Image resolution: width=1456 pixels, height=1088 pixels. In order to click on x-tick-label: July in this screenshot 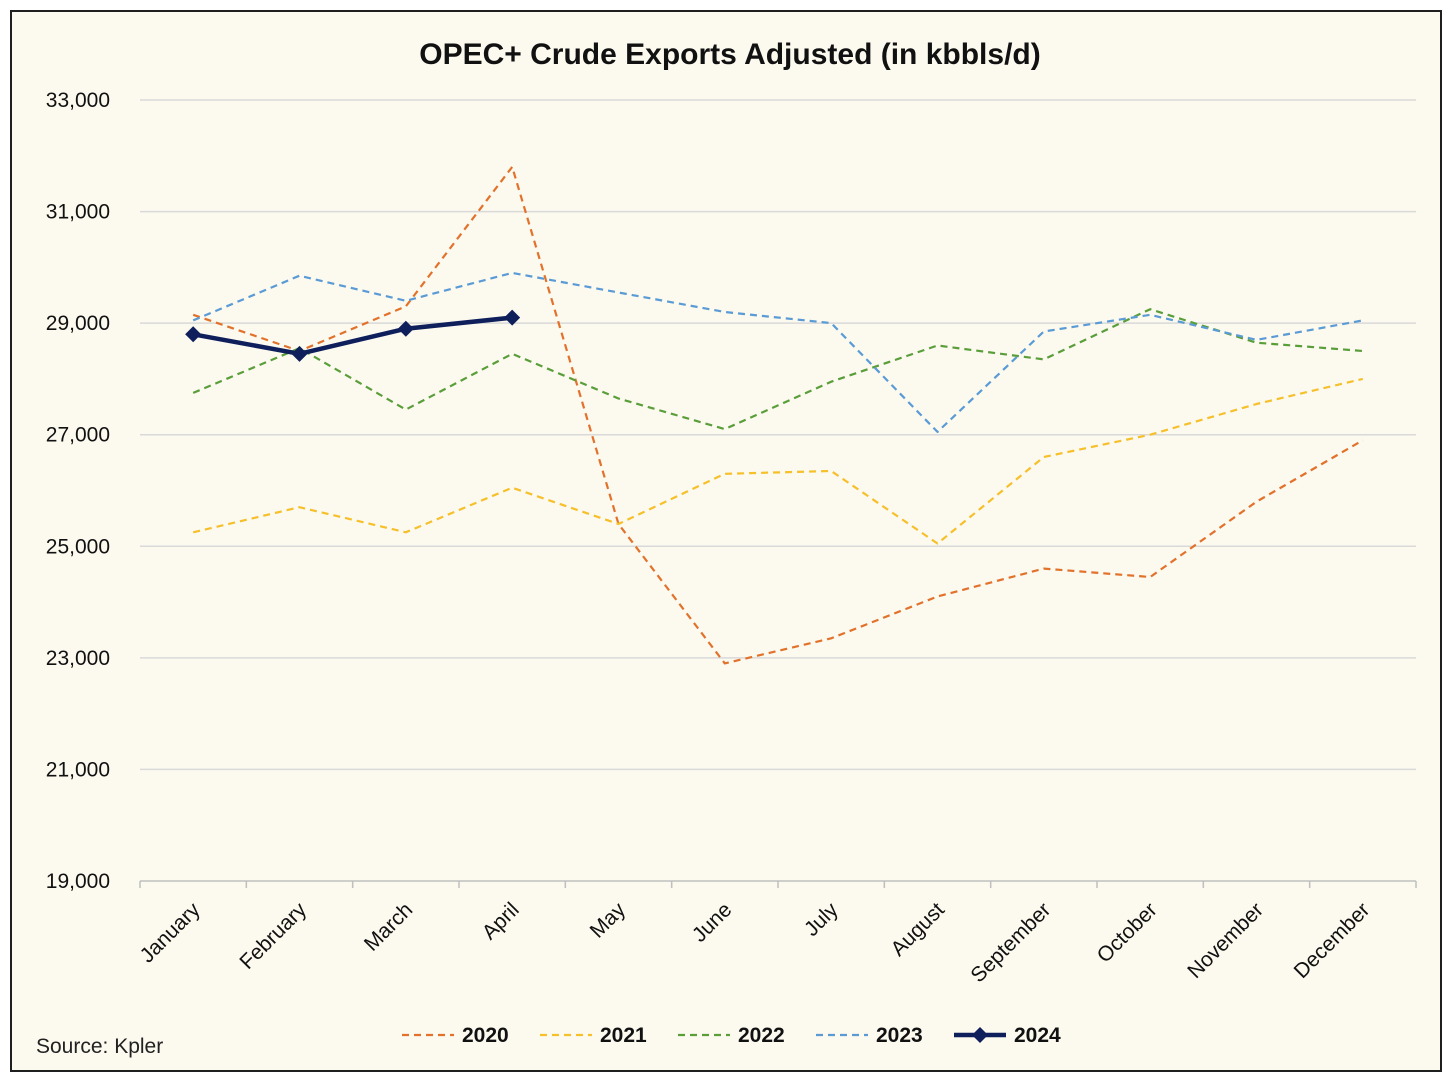, I will do `click(821, 919)`.